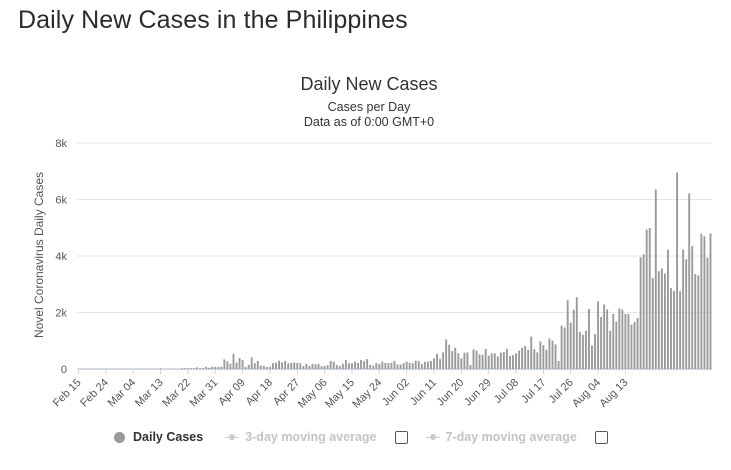 The image size is (731, 470). I want to click on legend-item-daily-cases: Daily Cases, so click(158, 437).